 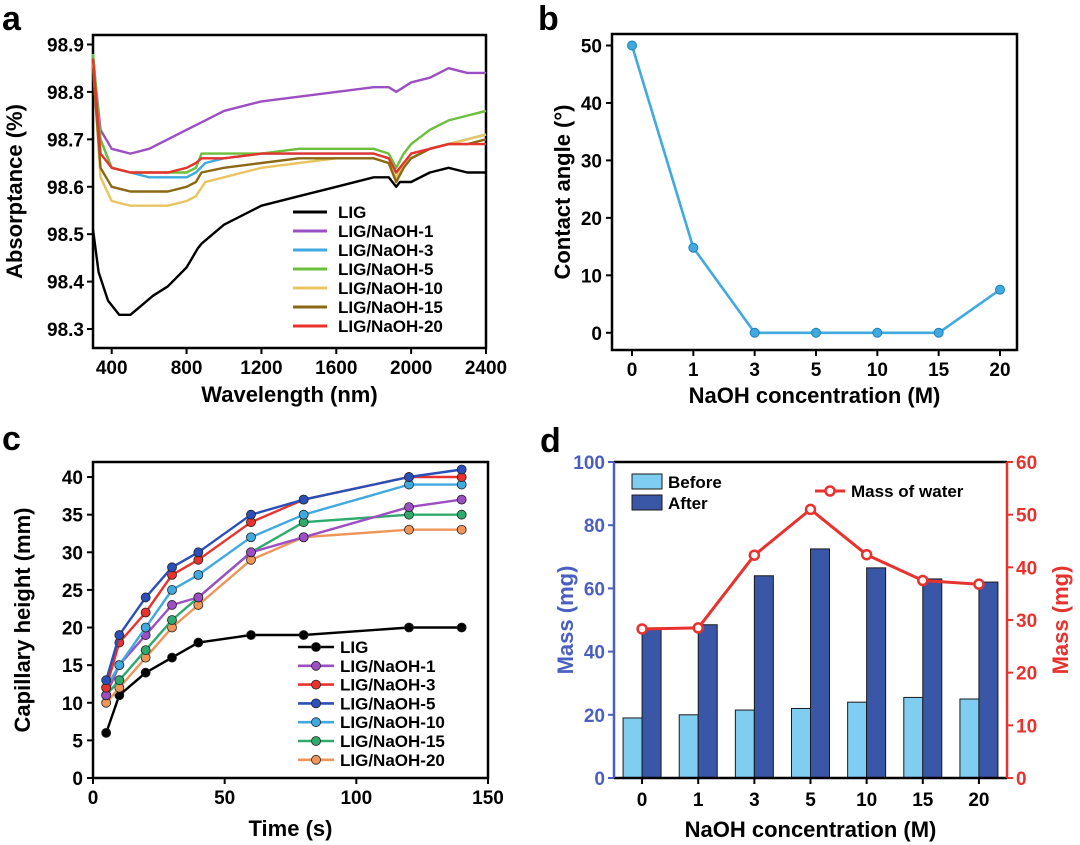 I want to click on panel-a-x-tick-label: 800, so click(x=187, y=368).